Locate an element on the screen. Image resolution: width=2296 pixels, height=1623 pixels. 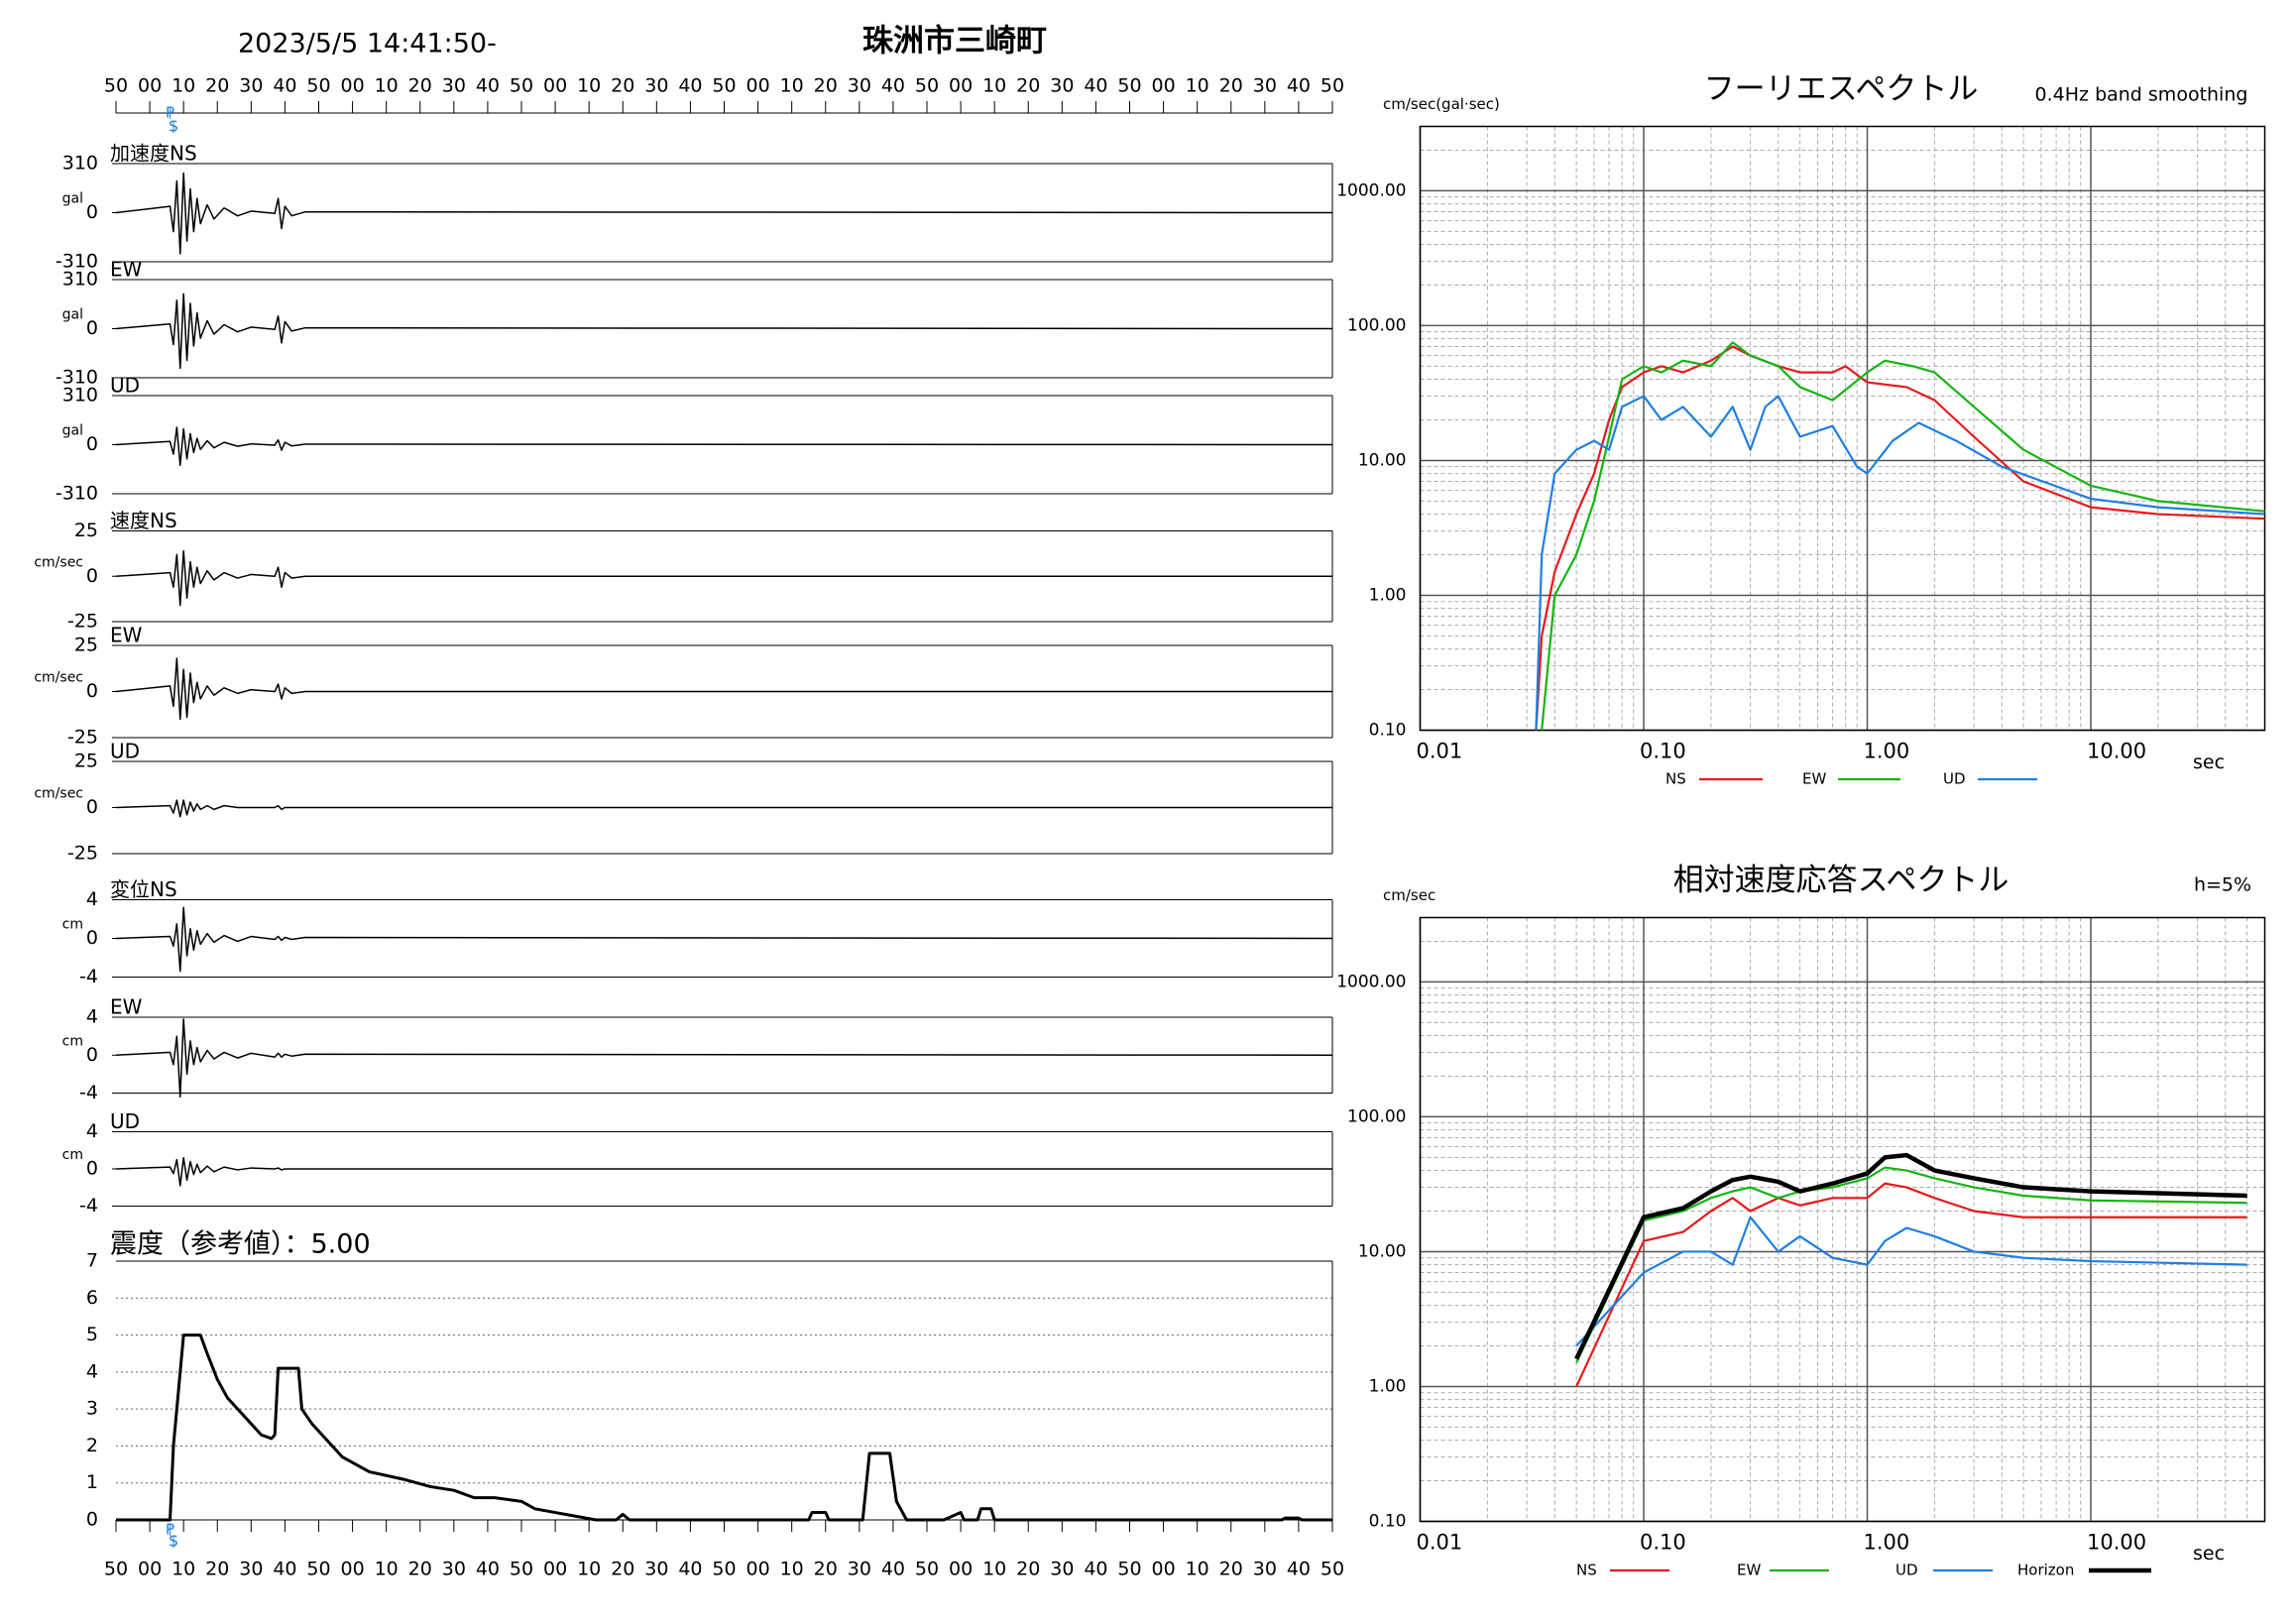
y-tick-label: 5 is located at coordinates (92, 1334).